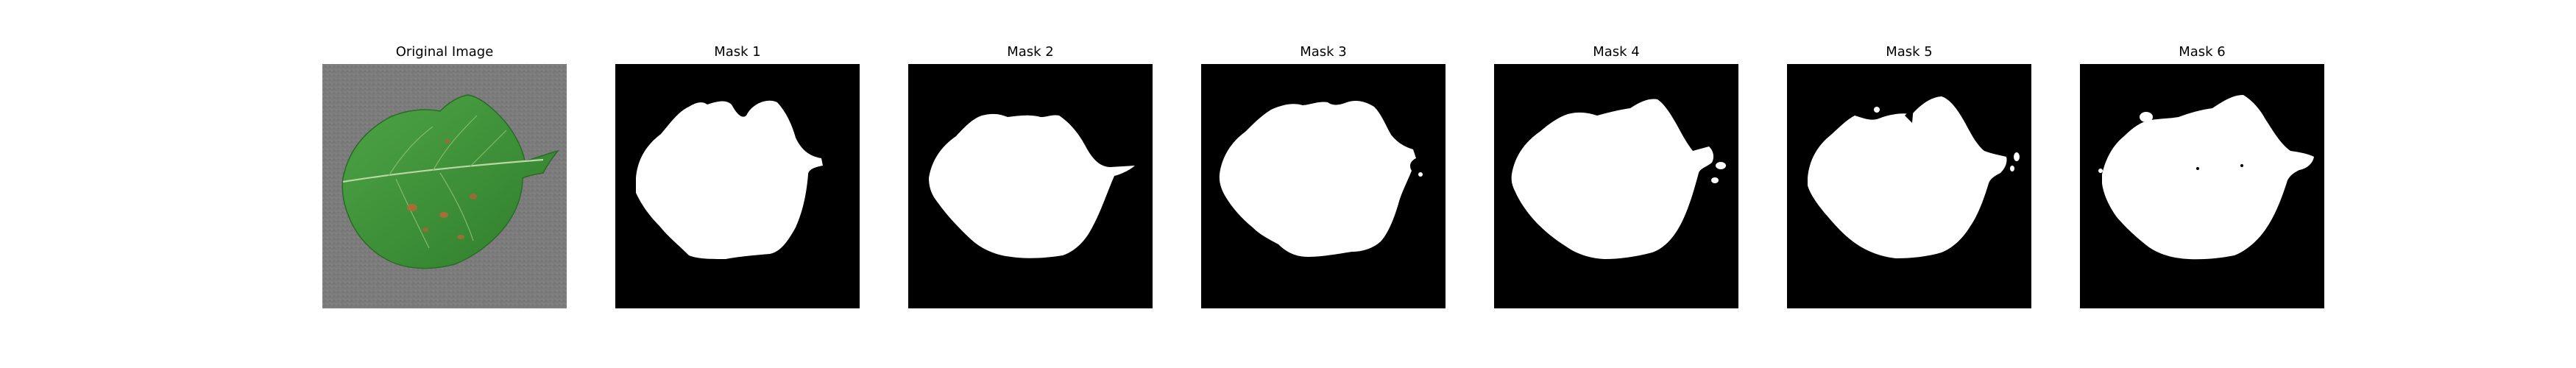  I want to click on mask-3-image, so click(1323, 186).